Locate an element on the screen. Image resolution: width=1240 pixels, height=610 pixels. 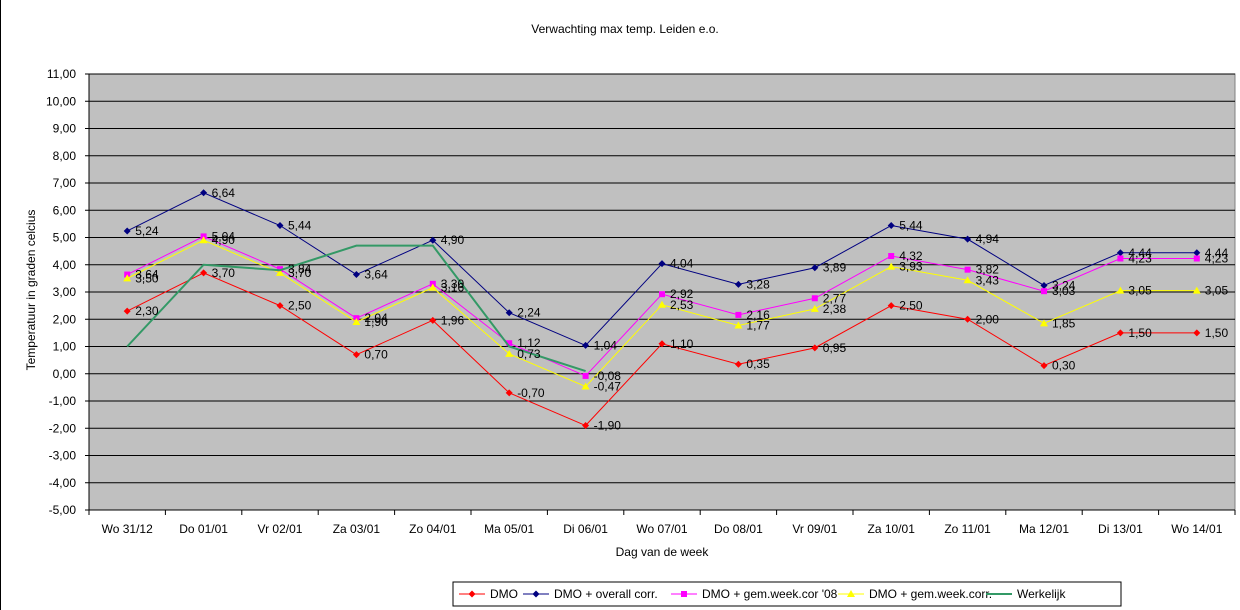
data-label: 2,00 is located at coordinates (988, 319).